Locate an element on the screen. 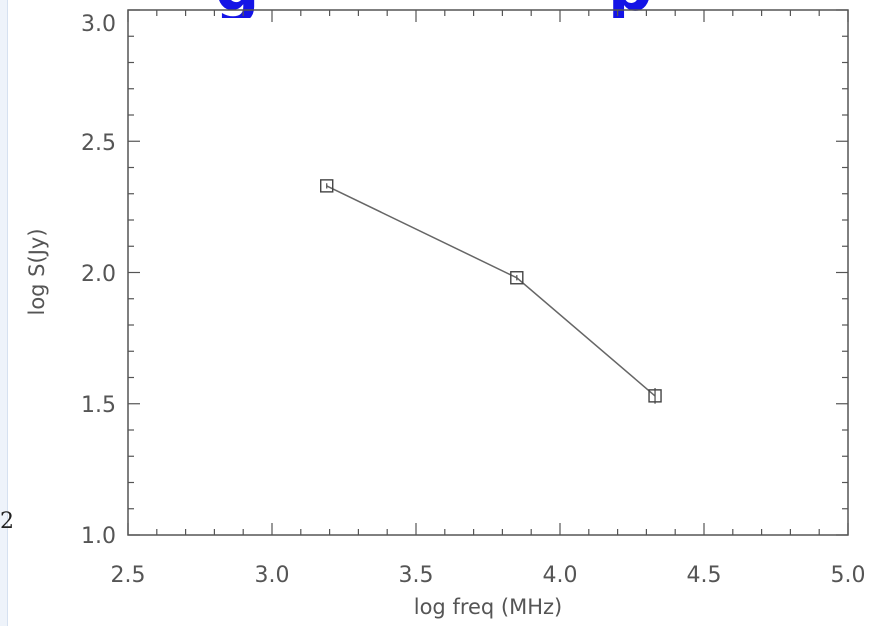 This screenshot has height=626, width=889. stray-character: 2 is located at coordinates (7, 521).